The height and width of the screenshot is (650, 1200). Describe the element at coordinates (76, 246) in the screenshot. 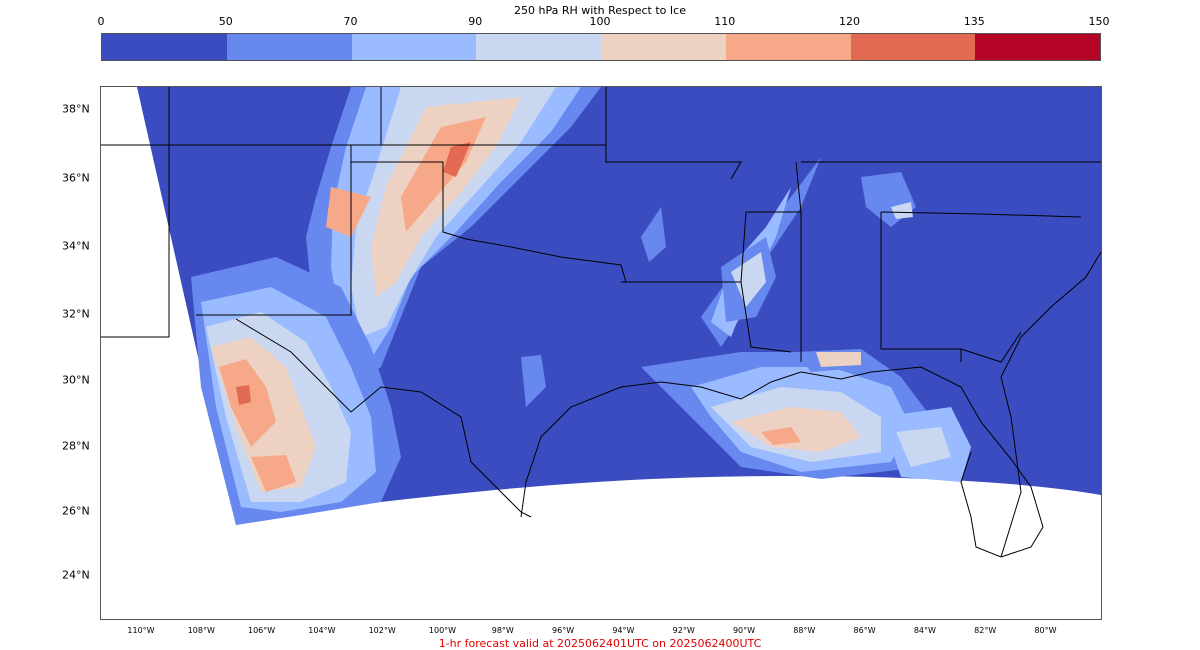

I see `latitude-label: 34°N` at that location.